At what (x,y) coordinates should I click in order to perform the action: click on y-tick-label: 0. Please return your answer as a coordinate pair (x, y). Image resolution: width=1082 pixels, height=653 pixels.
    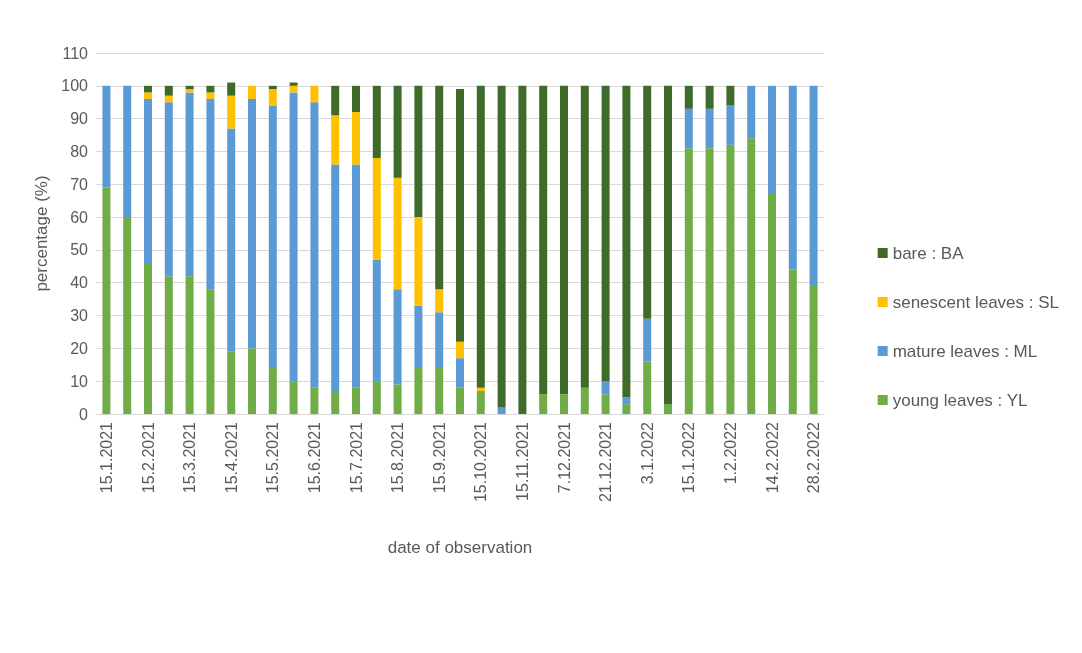
    Looking at the image, I should click on (84, 414).